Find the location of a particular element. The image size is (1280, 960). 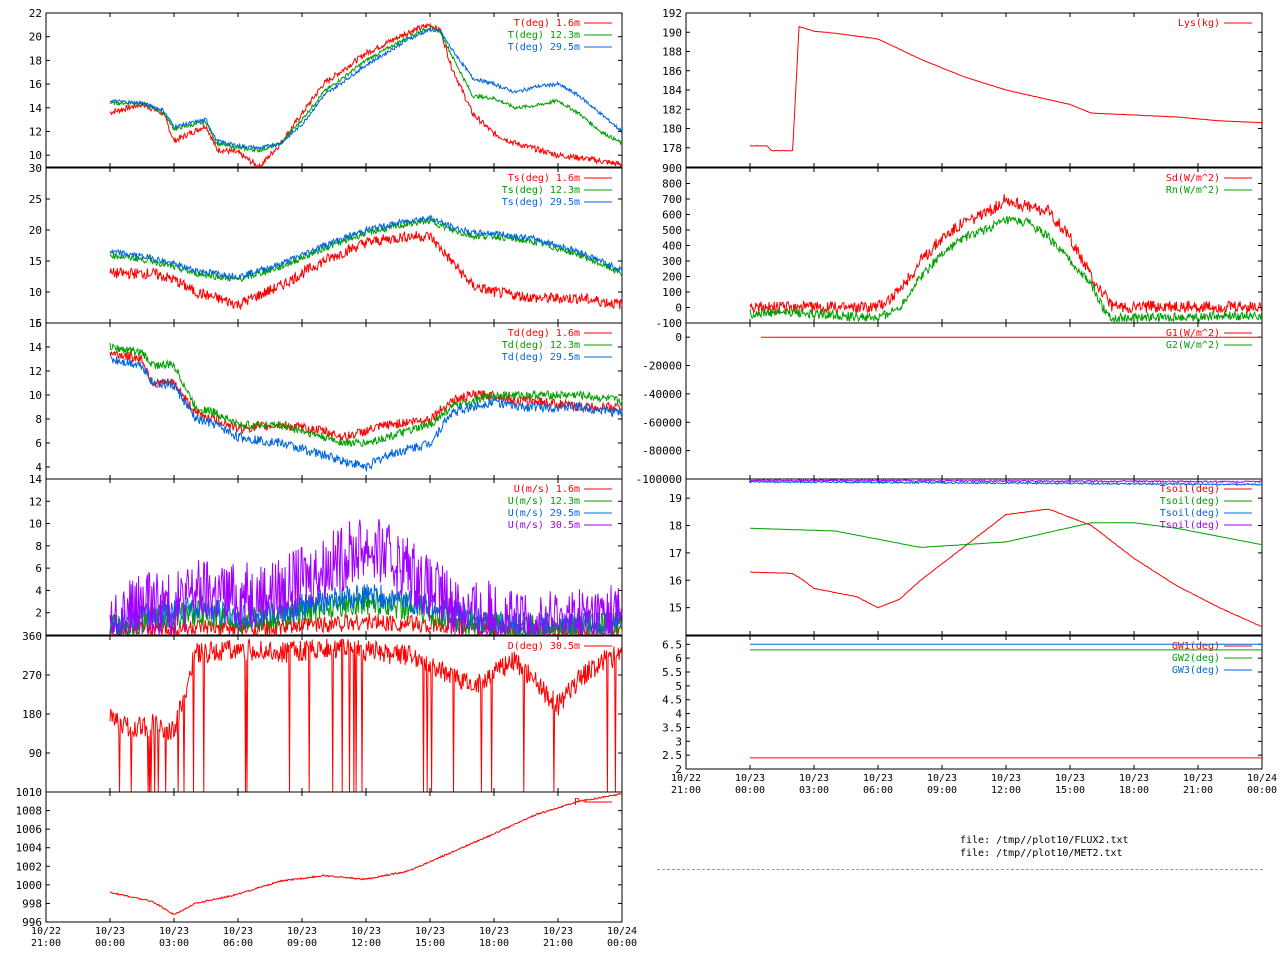

legend-label: G2(W/m^2) is located at coordinates (1193, 345).